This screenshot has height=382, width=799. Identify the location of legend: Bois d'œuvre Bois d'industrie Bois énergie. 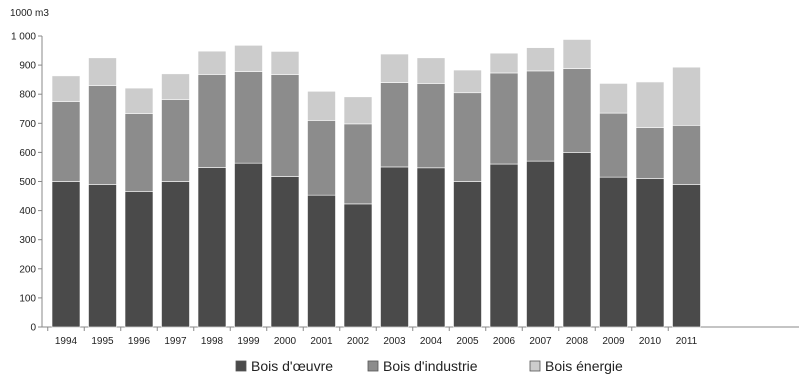
(429, 366).